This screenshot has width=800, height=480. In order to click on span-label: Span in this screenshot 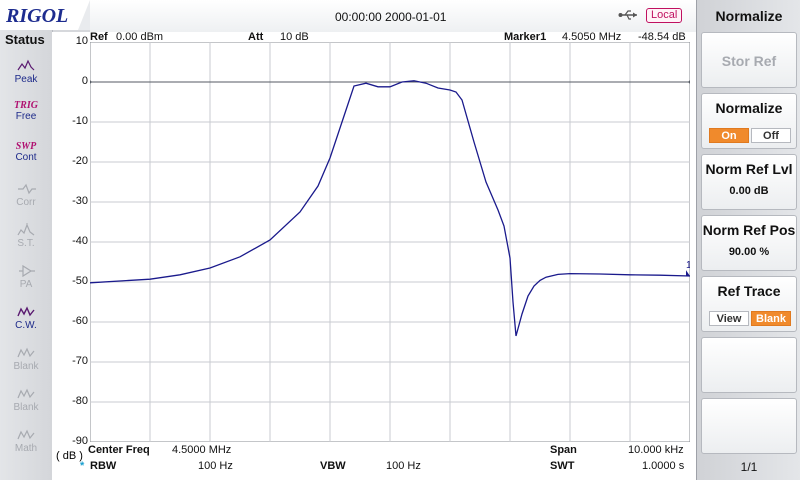, I will do `click(563, 450)`.